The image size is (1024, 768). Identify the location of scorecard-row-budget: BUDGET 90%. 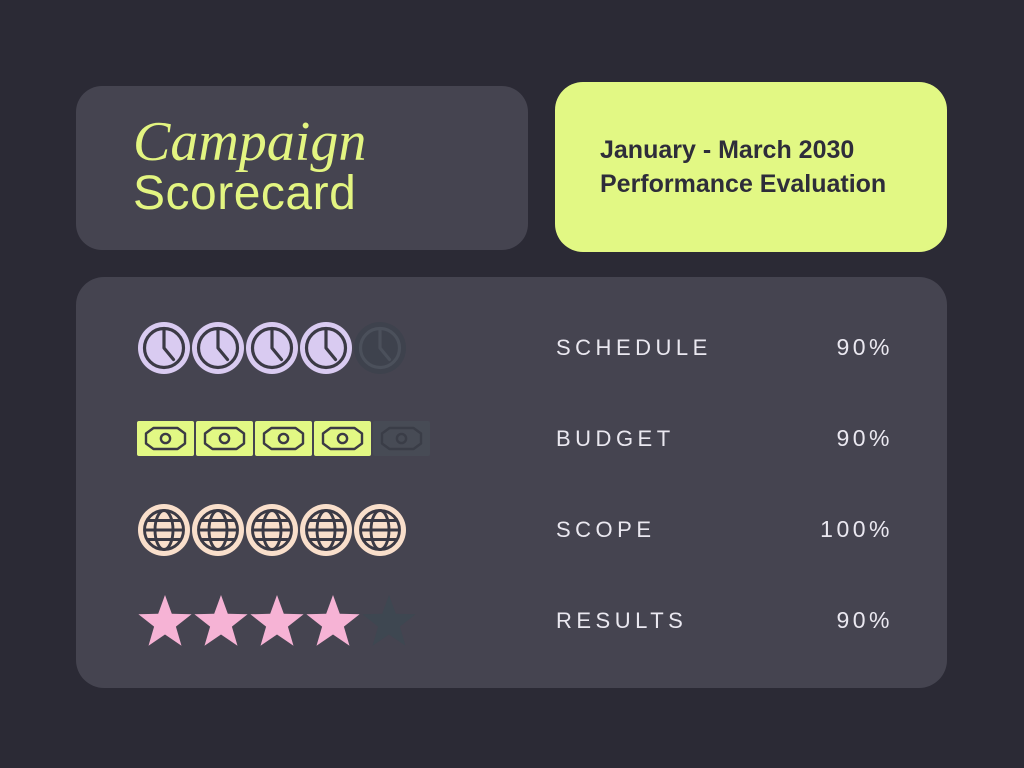
(515, 438).